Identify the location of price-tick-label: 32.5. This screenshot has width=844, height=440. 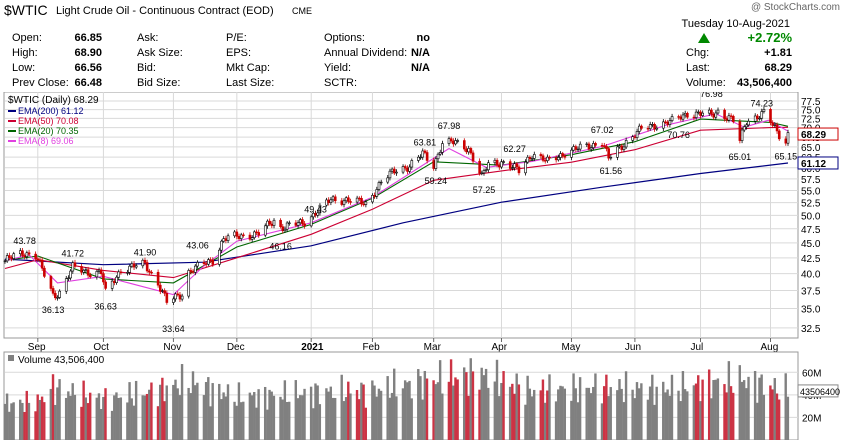
(811, 329).